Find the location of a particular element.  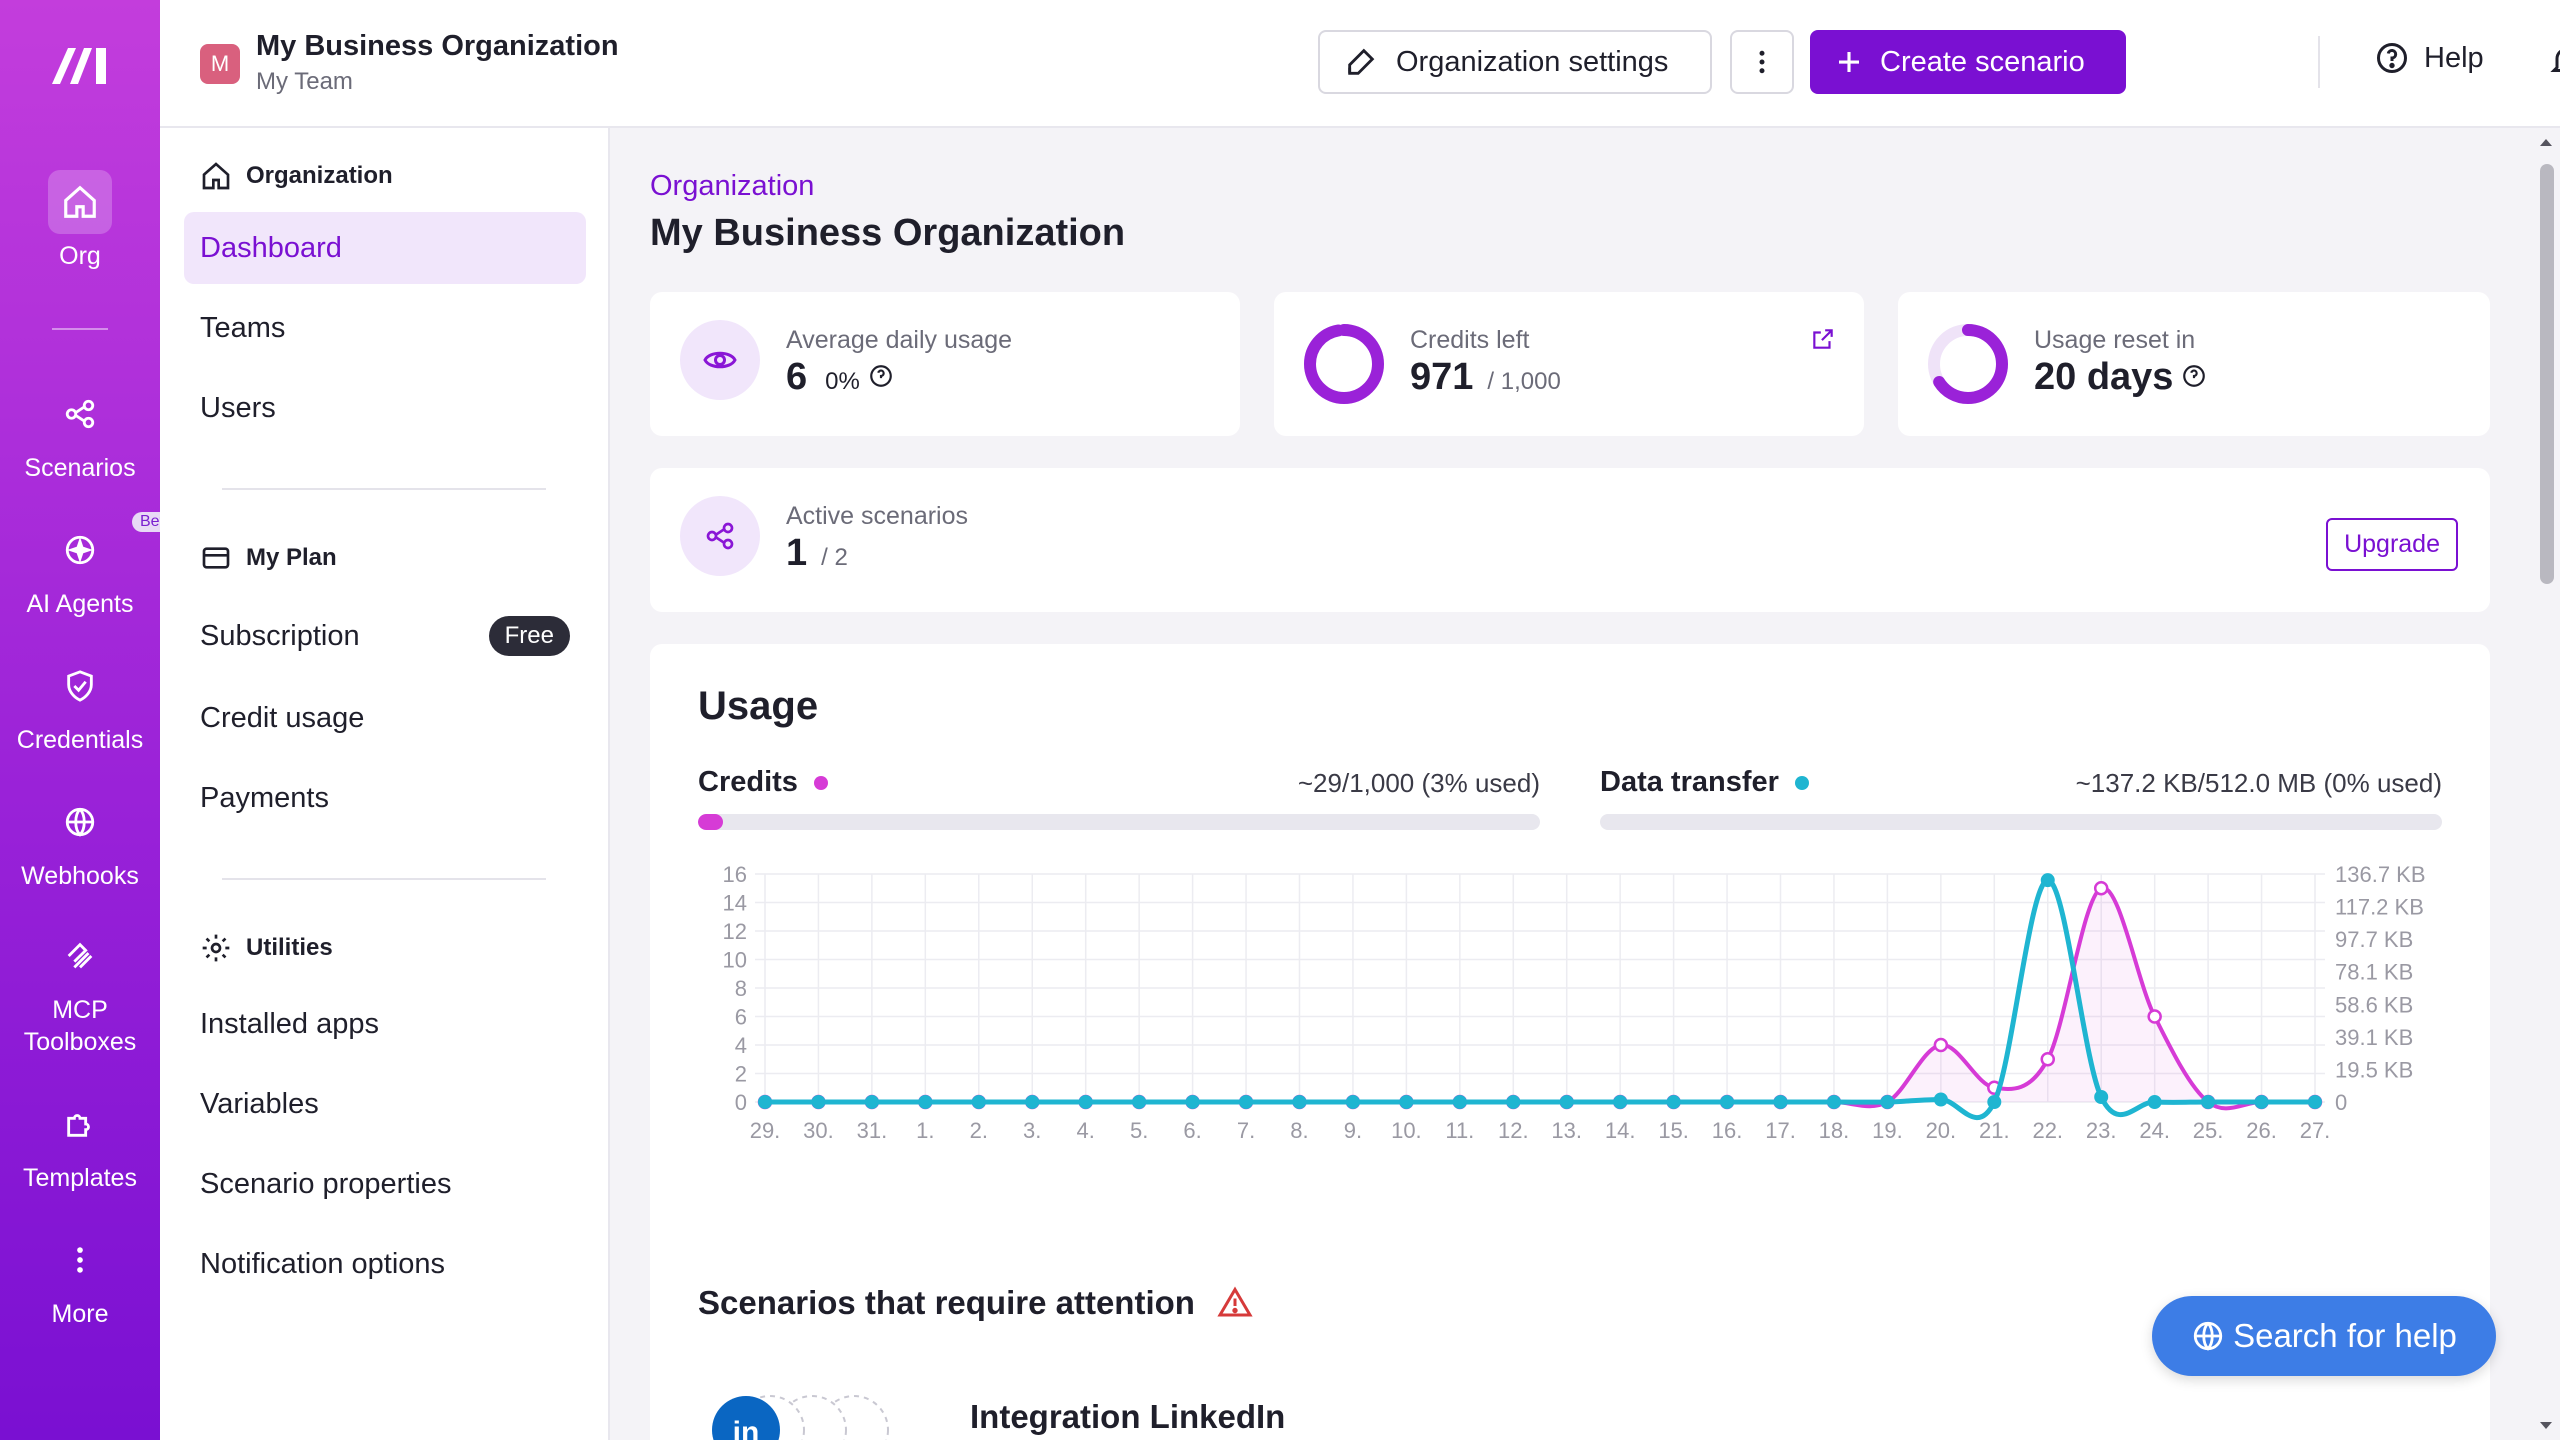

bell-icon is located at coordinates (2554, 60).